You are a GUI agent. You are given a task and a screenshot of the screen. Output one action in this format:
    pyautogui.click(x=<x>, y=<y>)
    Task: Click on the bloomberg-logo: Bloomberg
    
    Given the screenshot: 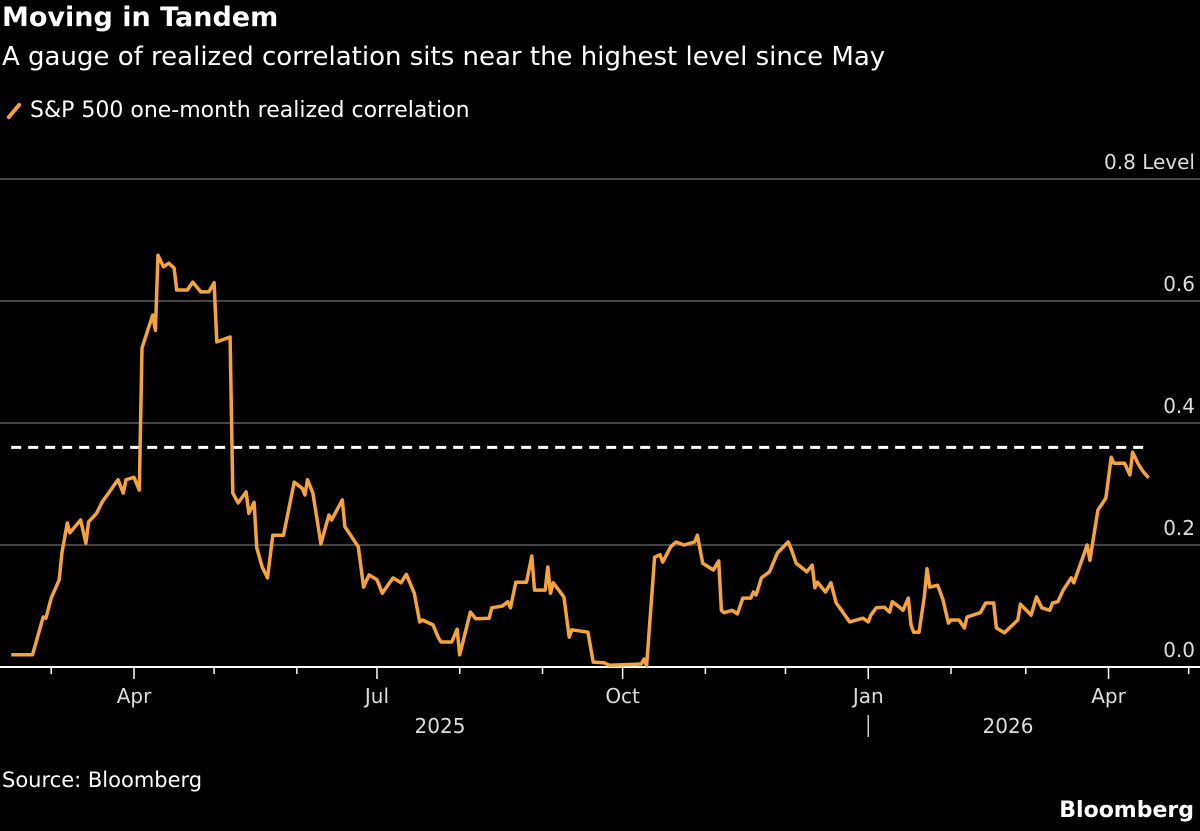 What is the action you would take?
    pyautogui.click(x=1126, y=810)
    